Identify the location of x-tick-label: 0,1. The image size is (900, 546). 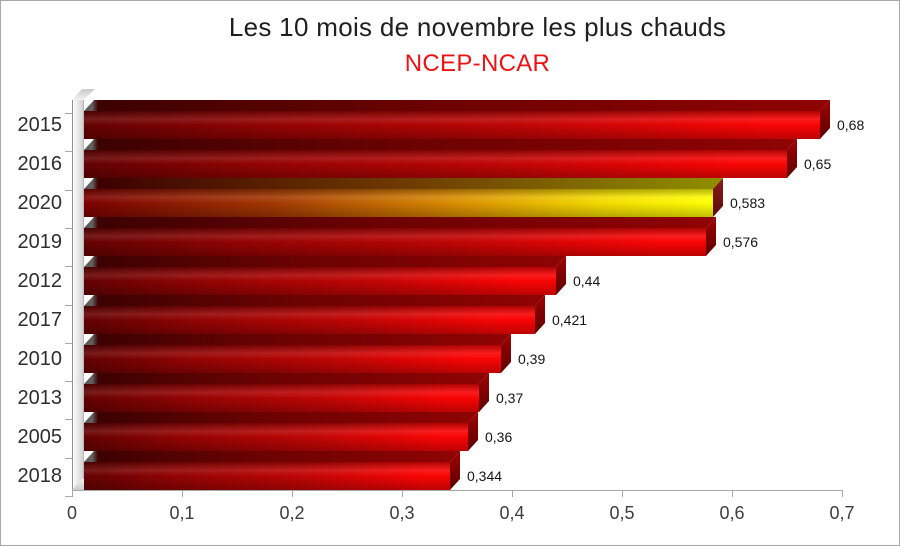
(182, 513).